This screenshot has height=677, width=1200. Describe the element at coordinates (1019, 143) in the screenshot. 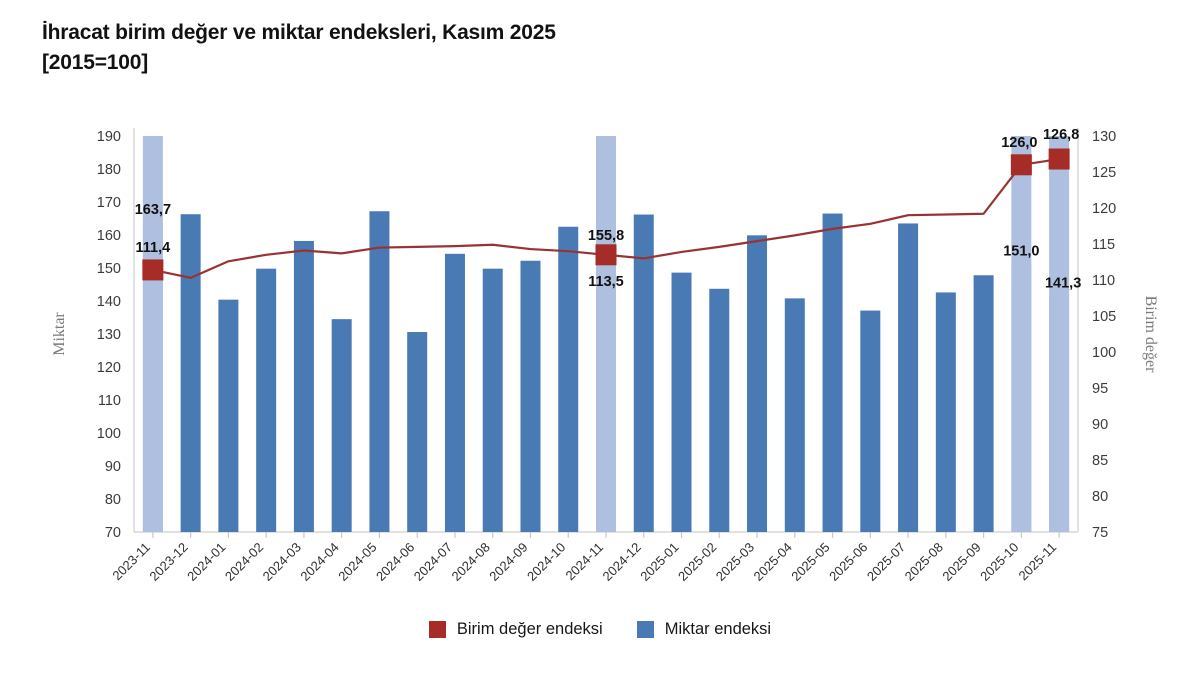

I see `line-label-2025-10: 126,0` at that location.